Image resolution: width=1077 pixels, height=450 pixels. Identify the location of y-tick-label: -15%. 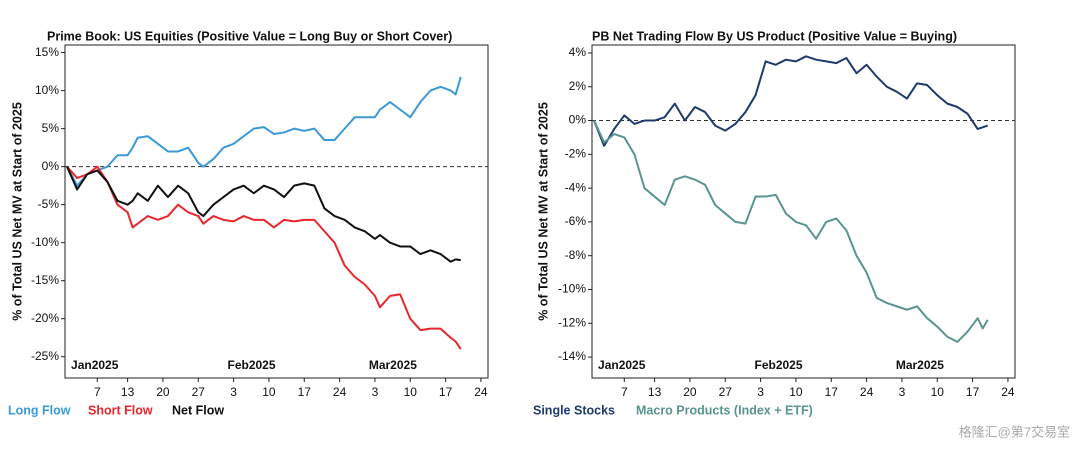
(45, 280).